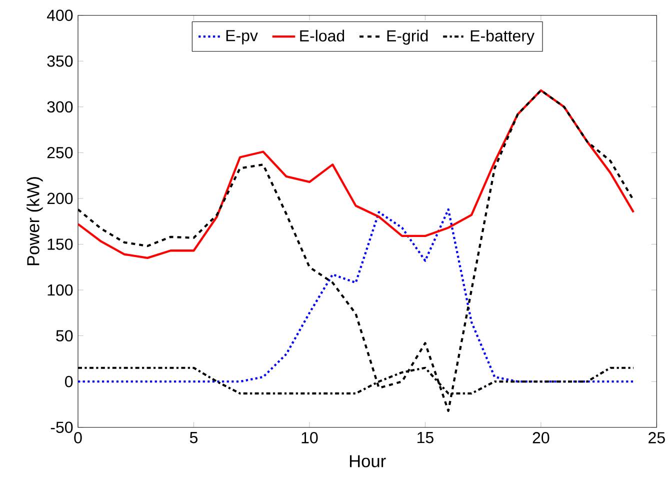 The width and height of the screenshot is (670, 482). Describe the element at coordinates (426, 438) in the screenshot. I see `x-tick-label: 15` at that location.